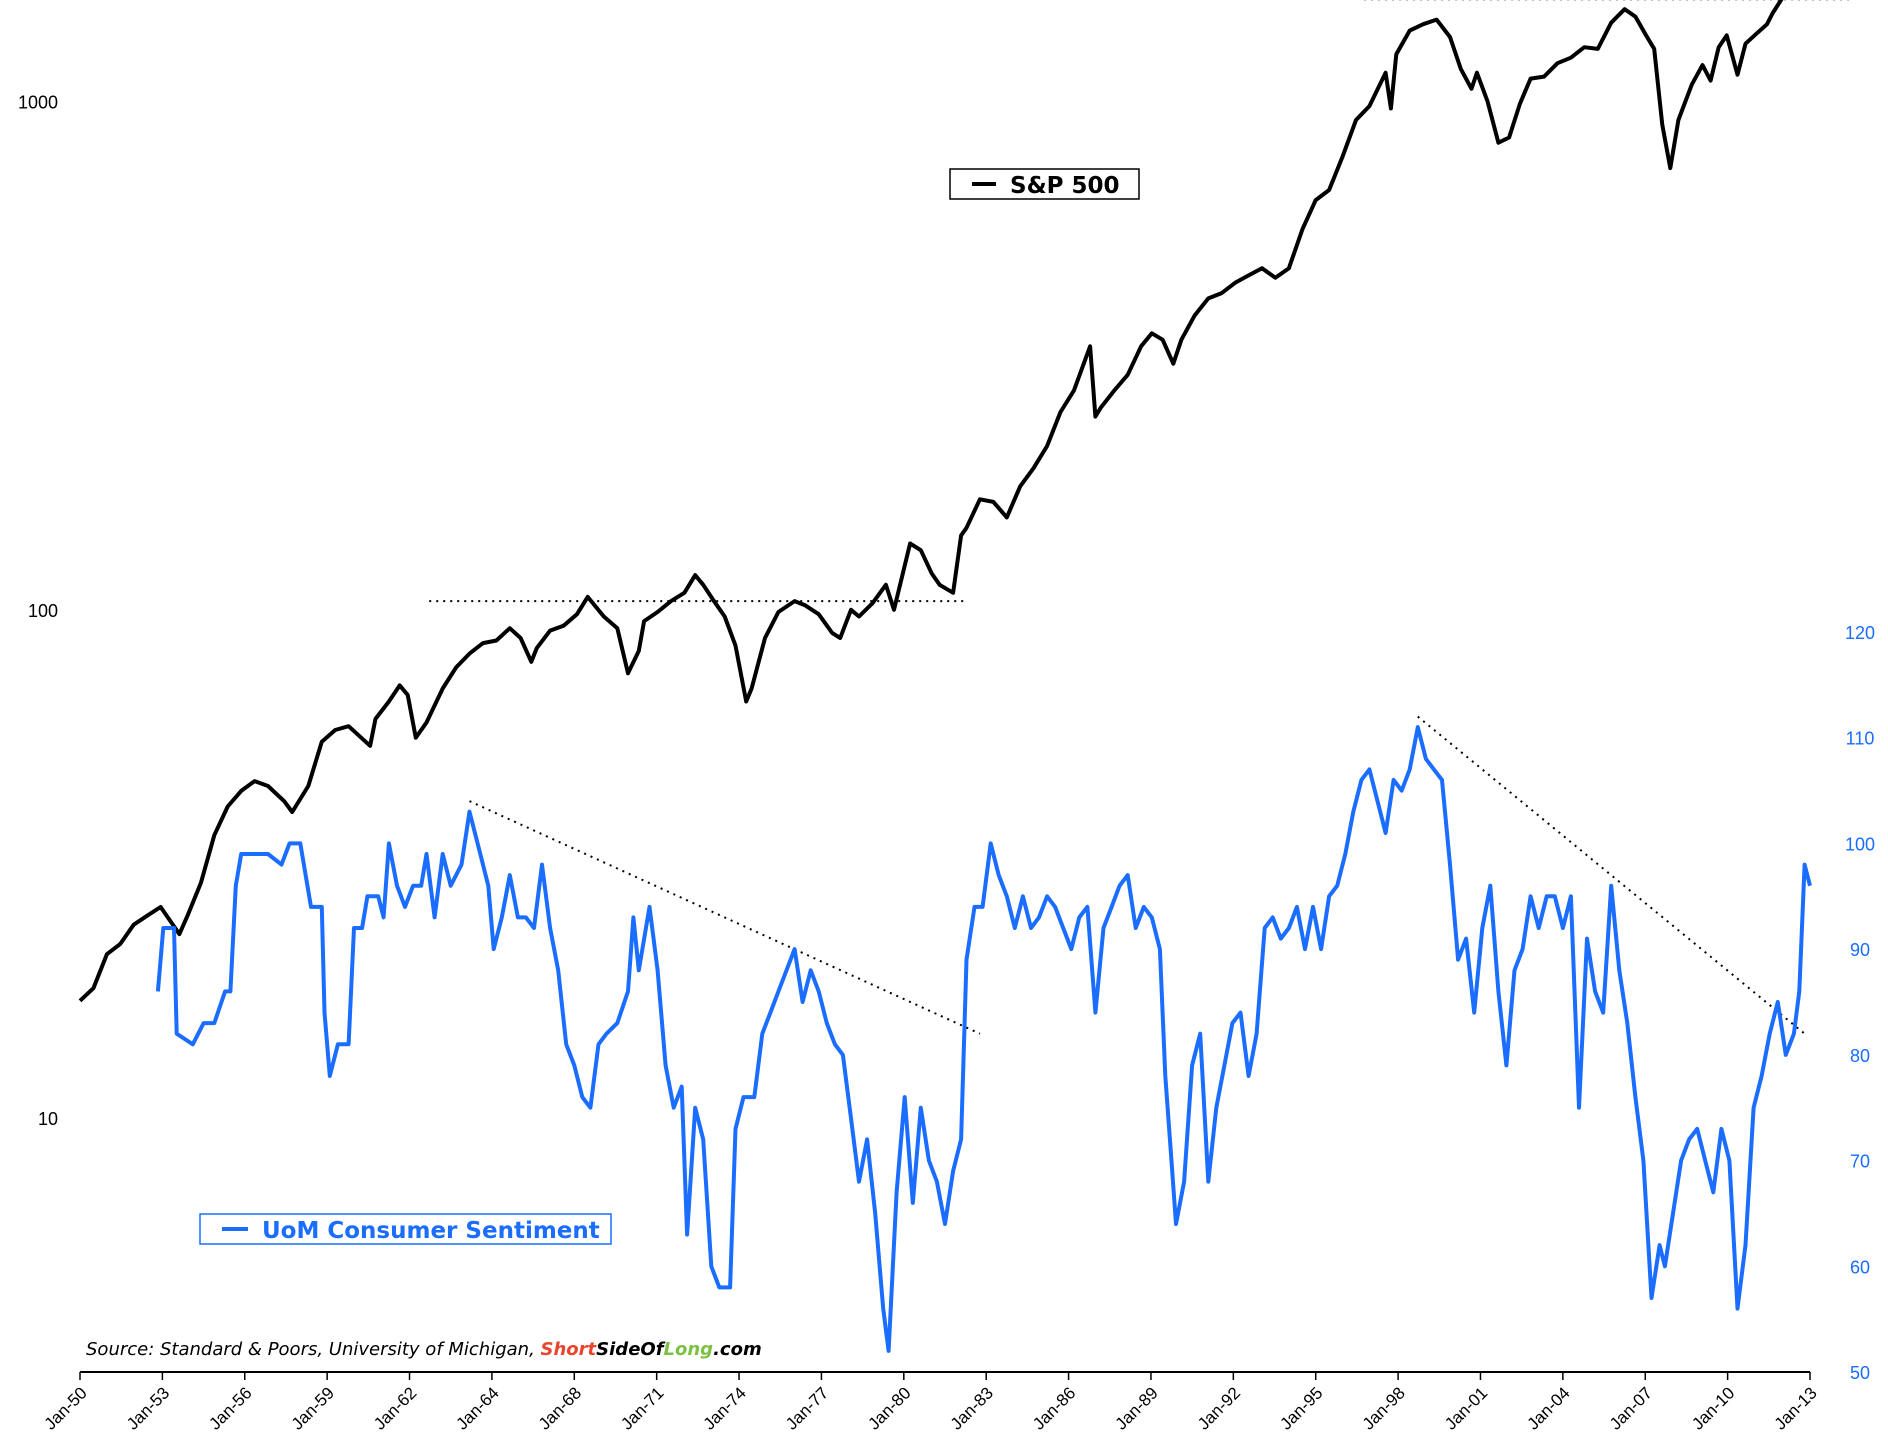 The height and width of the screenshot is (1456, 1888). What do you see at coordinates (1796, 1408) in the screenshot?
I see `x-tick-label: Jan-13` at bounding box center [1796, 1408].